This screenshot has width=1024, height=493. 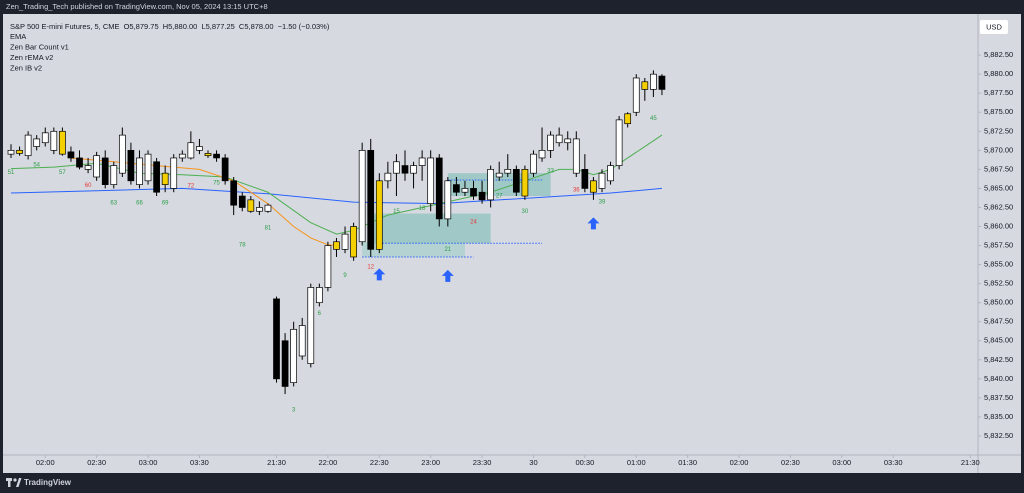 I want to click on x-tick-label: 01:30, so click(x=687, y=462).